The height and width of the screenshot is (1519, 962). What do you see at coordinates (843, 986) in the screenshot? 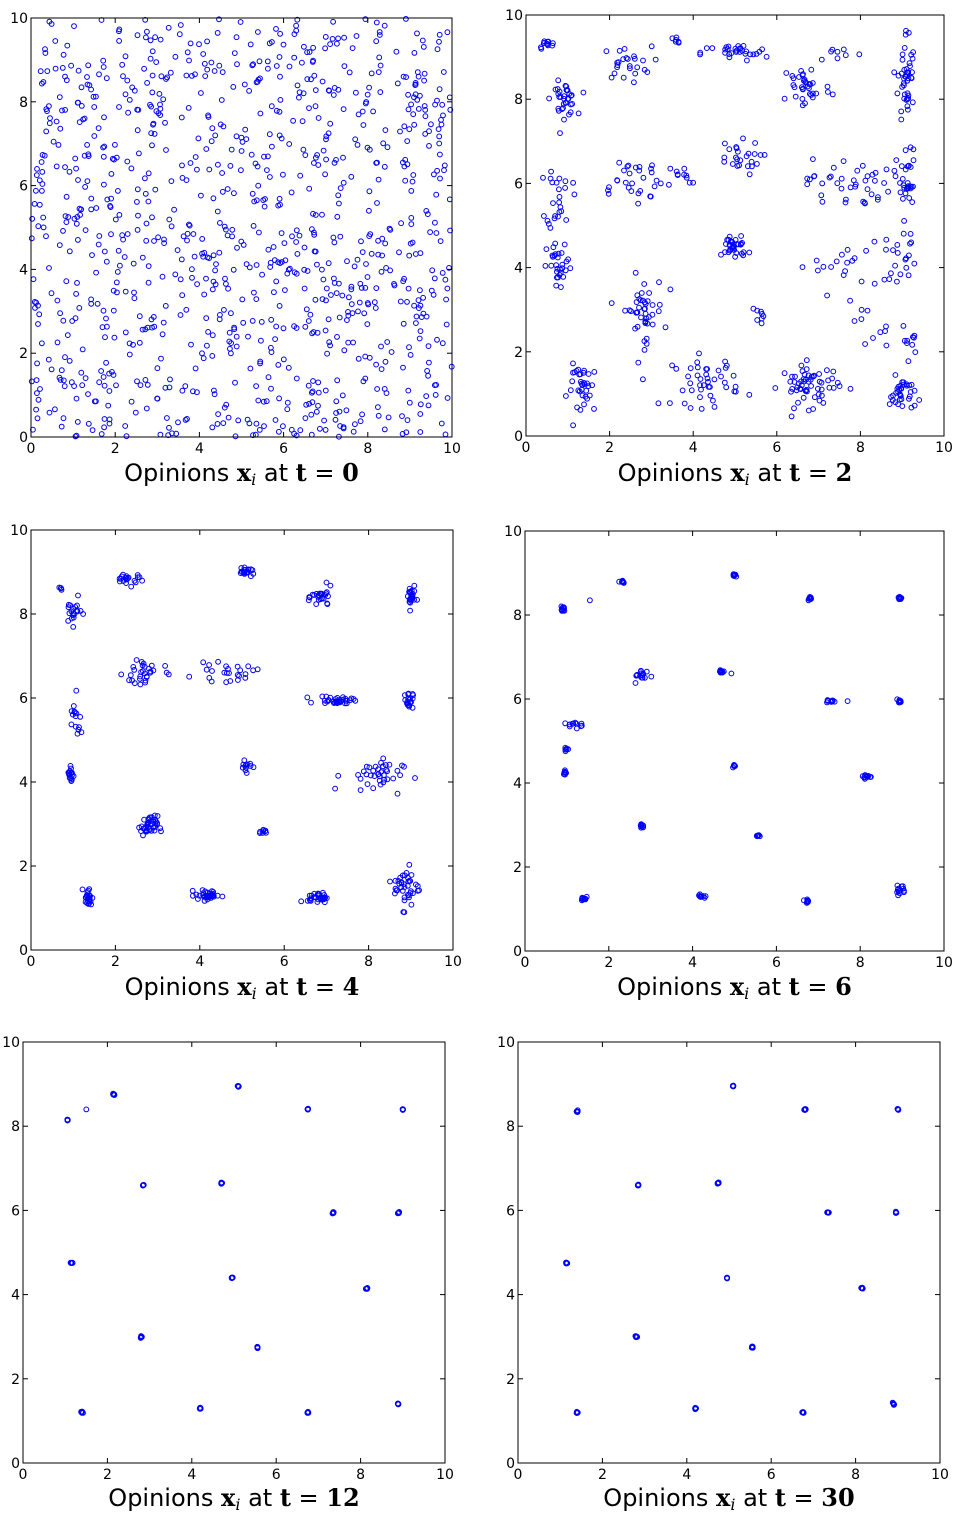
I see `caption-part: 6` at bounding box center [843, 986].